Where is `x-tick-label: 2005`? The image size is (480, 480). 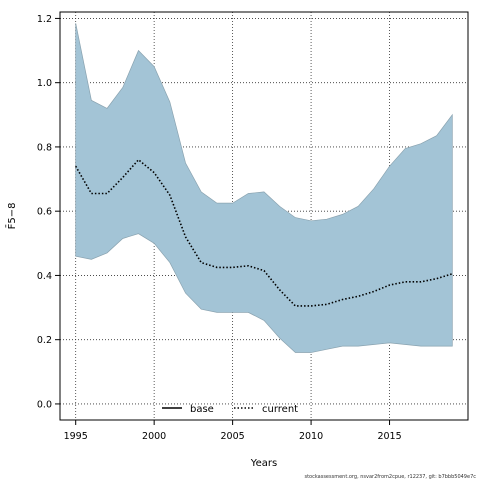 x-tick-label: 2005 is located at coordinates (233, 436).